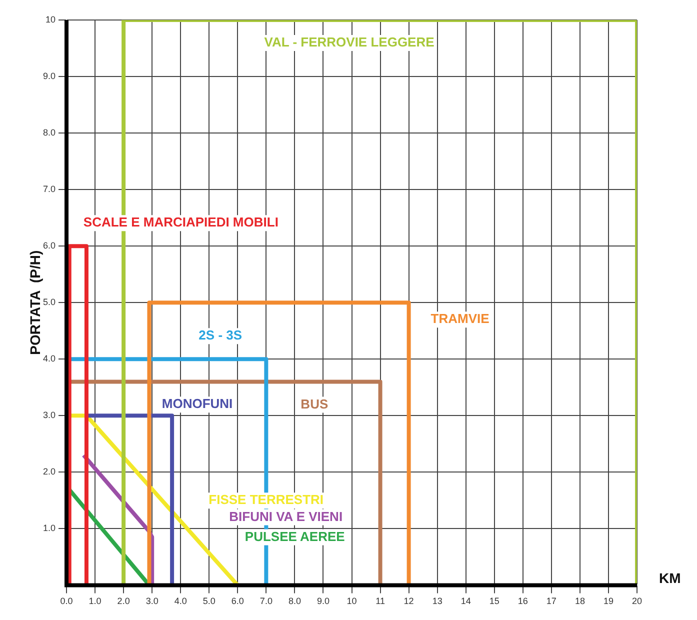 Image resolution: width=697 pixels, height=620 pixels. I want to click on x-tick-label: 8.0, so click(294, 601).